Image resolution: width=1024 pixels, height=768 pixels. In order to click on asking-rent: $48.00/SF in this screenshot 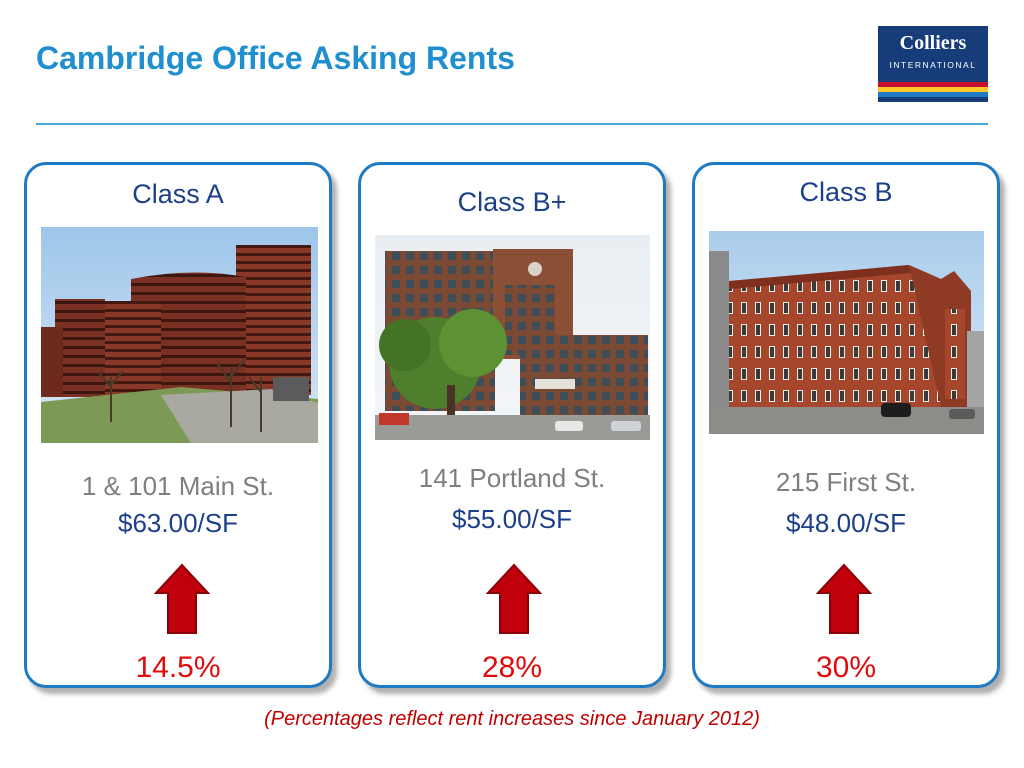, I will do `click(846, 523)`.